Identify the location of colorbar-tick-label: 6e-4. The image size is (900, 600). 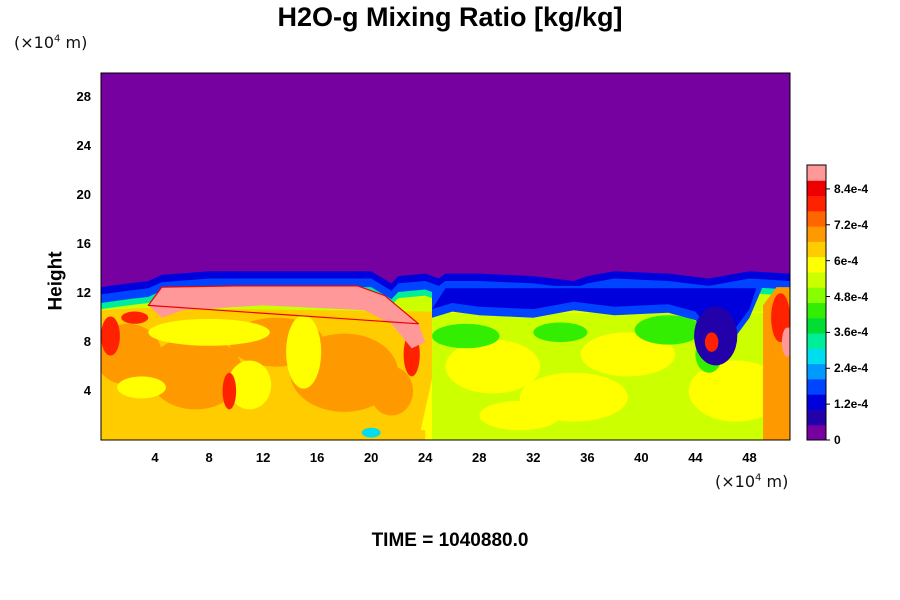
(846, 260).